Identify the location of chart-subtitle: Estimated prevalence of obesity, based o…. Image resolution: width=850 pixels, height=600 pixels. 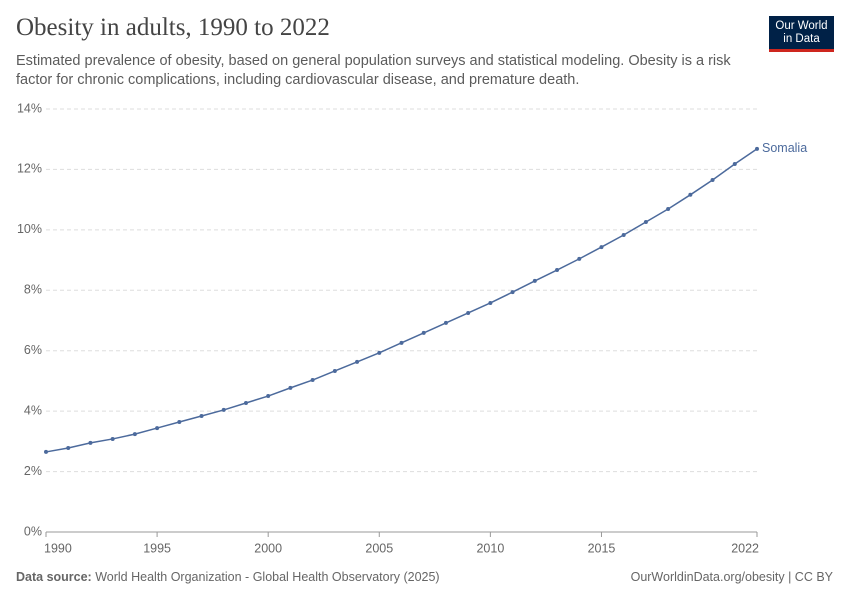
(373, 70).